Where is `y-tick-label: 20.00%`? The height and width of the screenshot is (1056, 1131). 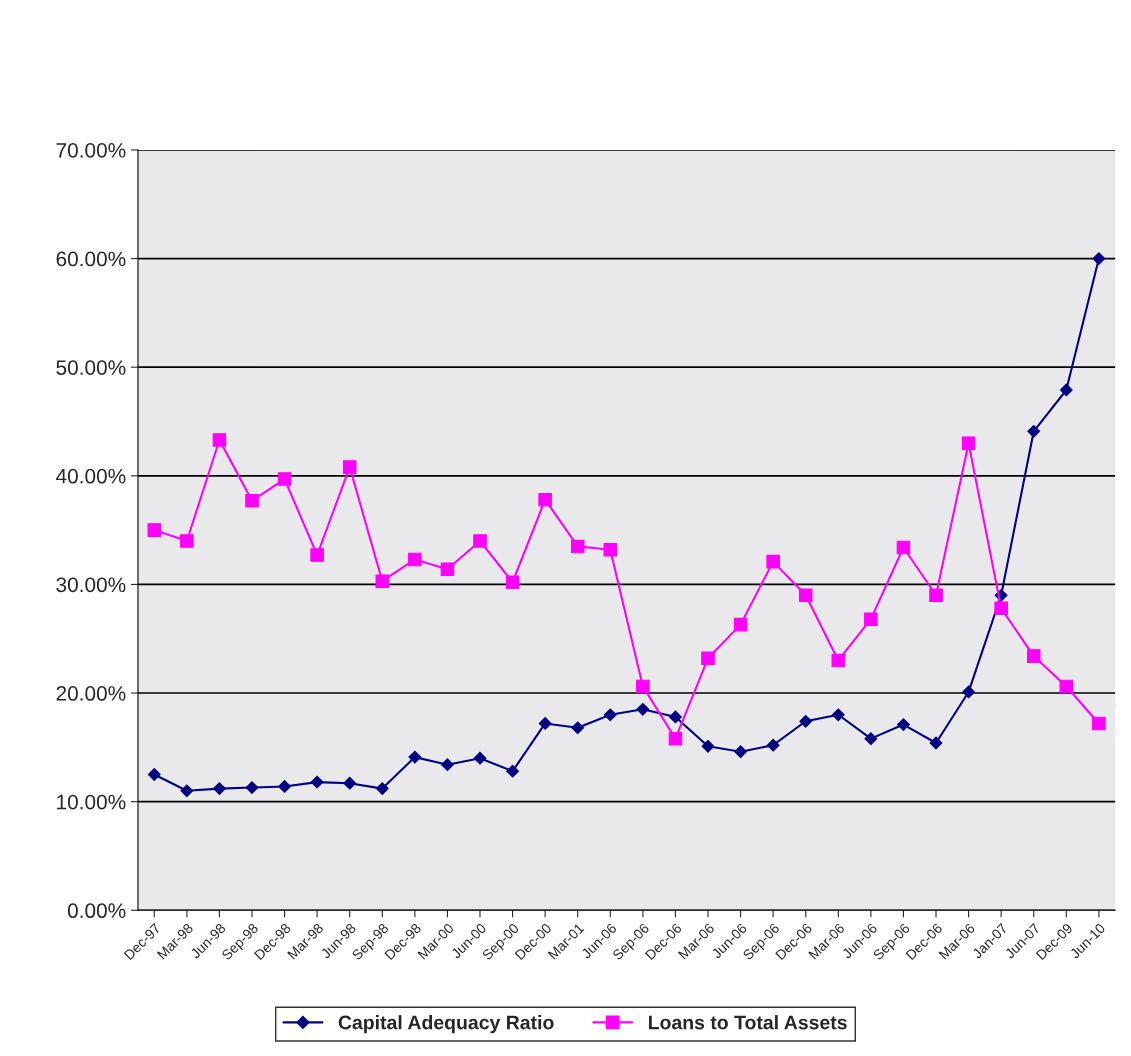 y-tick-label: 20.00% is located at coordinates (91, 693).